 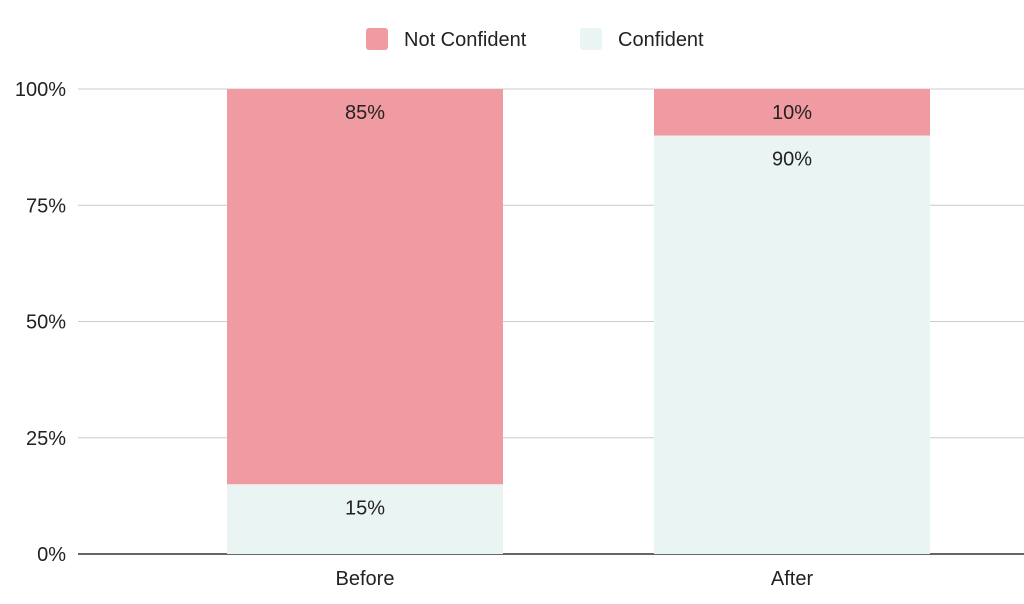 I want to click on legend-label: Not Confident, so click(x=465, y=40).